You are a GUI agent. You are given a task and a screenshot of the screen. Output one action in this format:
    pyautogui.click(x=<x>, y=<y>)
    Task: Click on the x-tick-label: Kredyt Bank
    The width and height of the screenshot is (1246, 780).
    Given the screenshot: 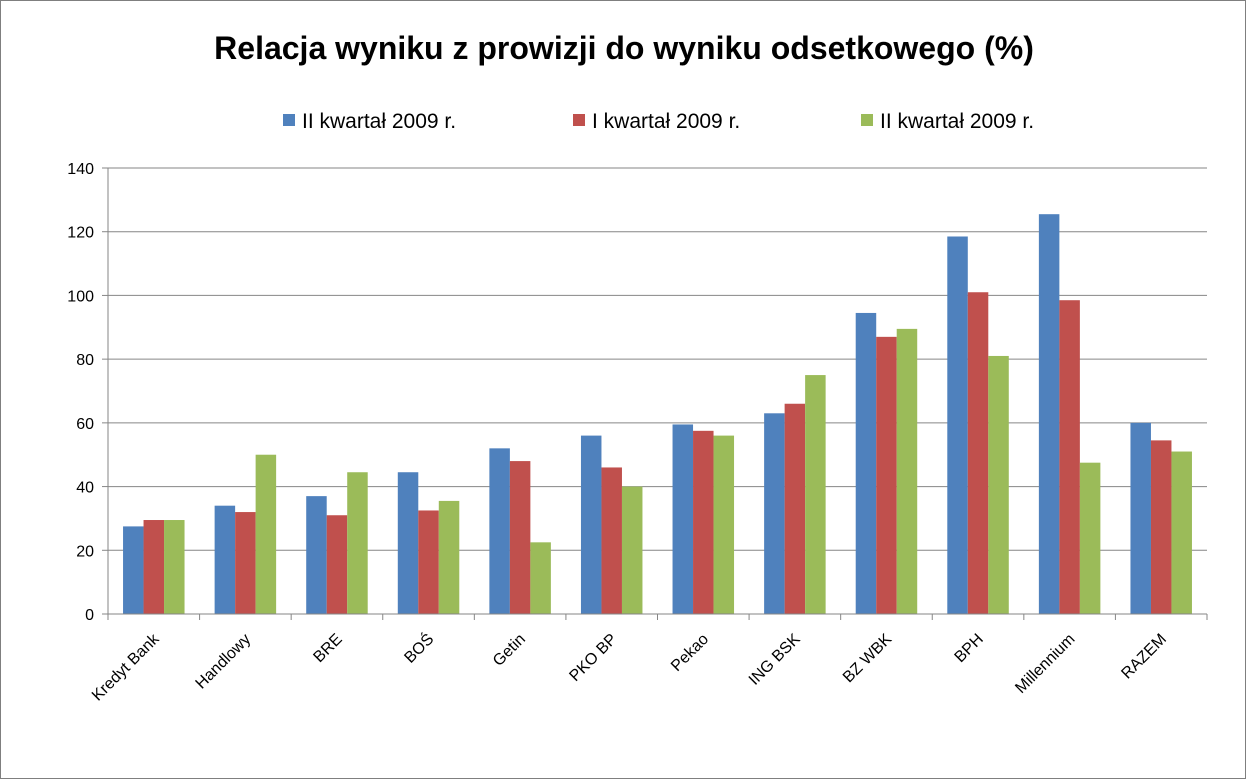 What is the action you would take?
    pyautogui.click(x=126, y=667)
    